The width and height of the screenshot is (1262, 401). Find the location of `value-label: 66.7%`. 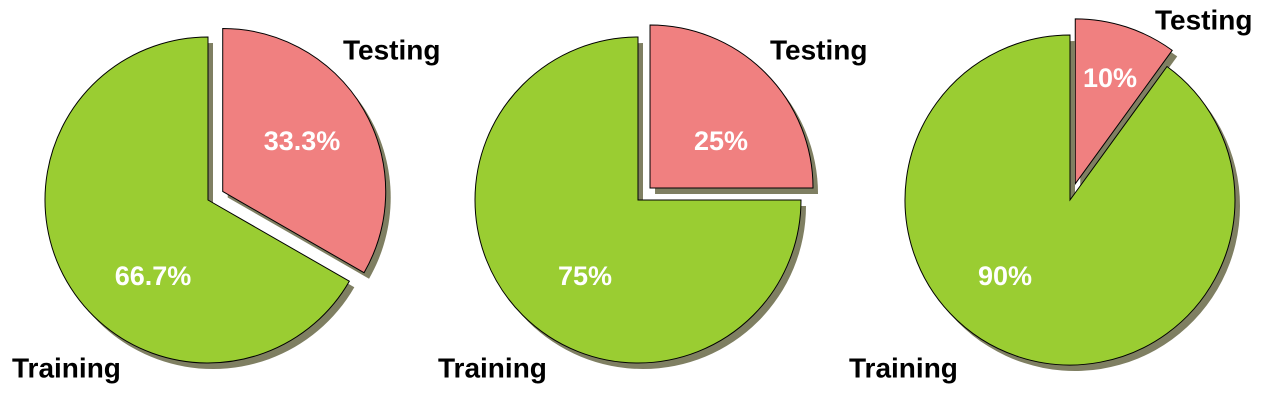

value-label: 66.7% is located at coordinates (153, 276).